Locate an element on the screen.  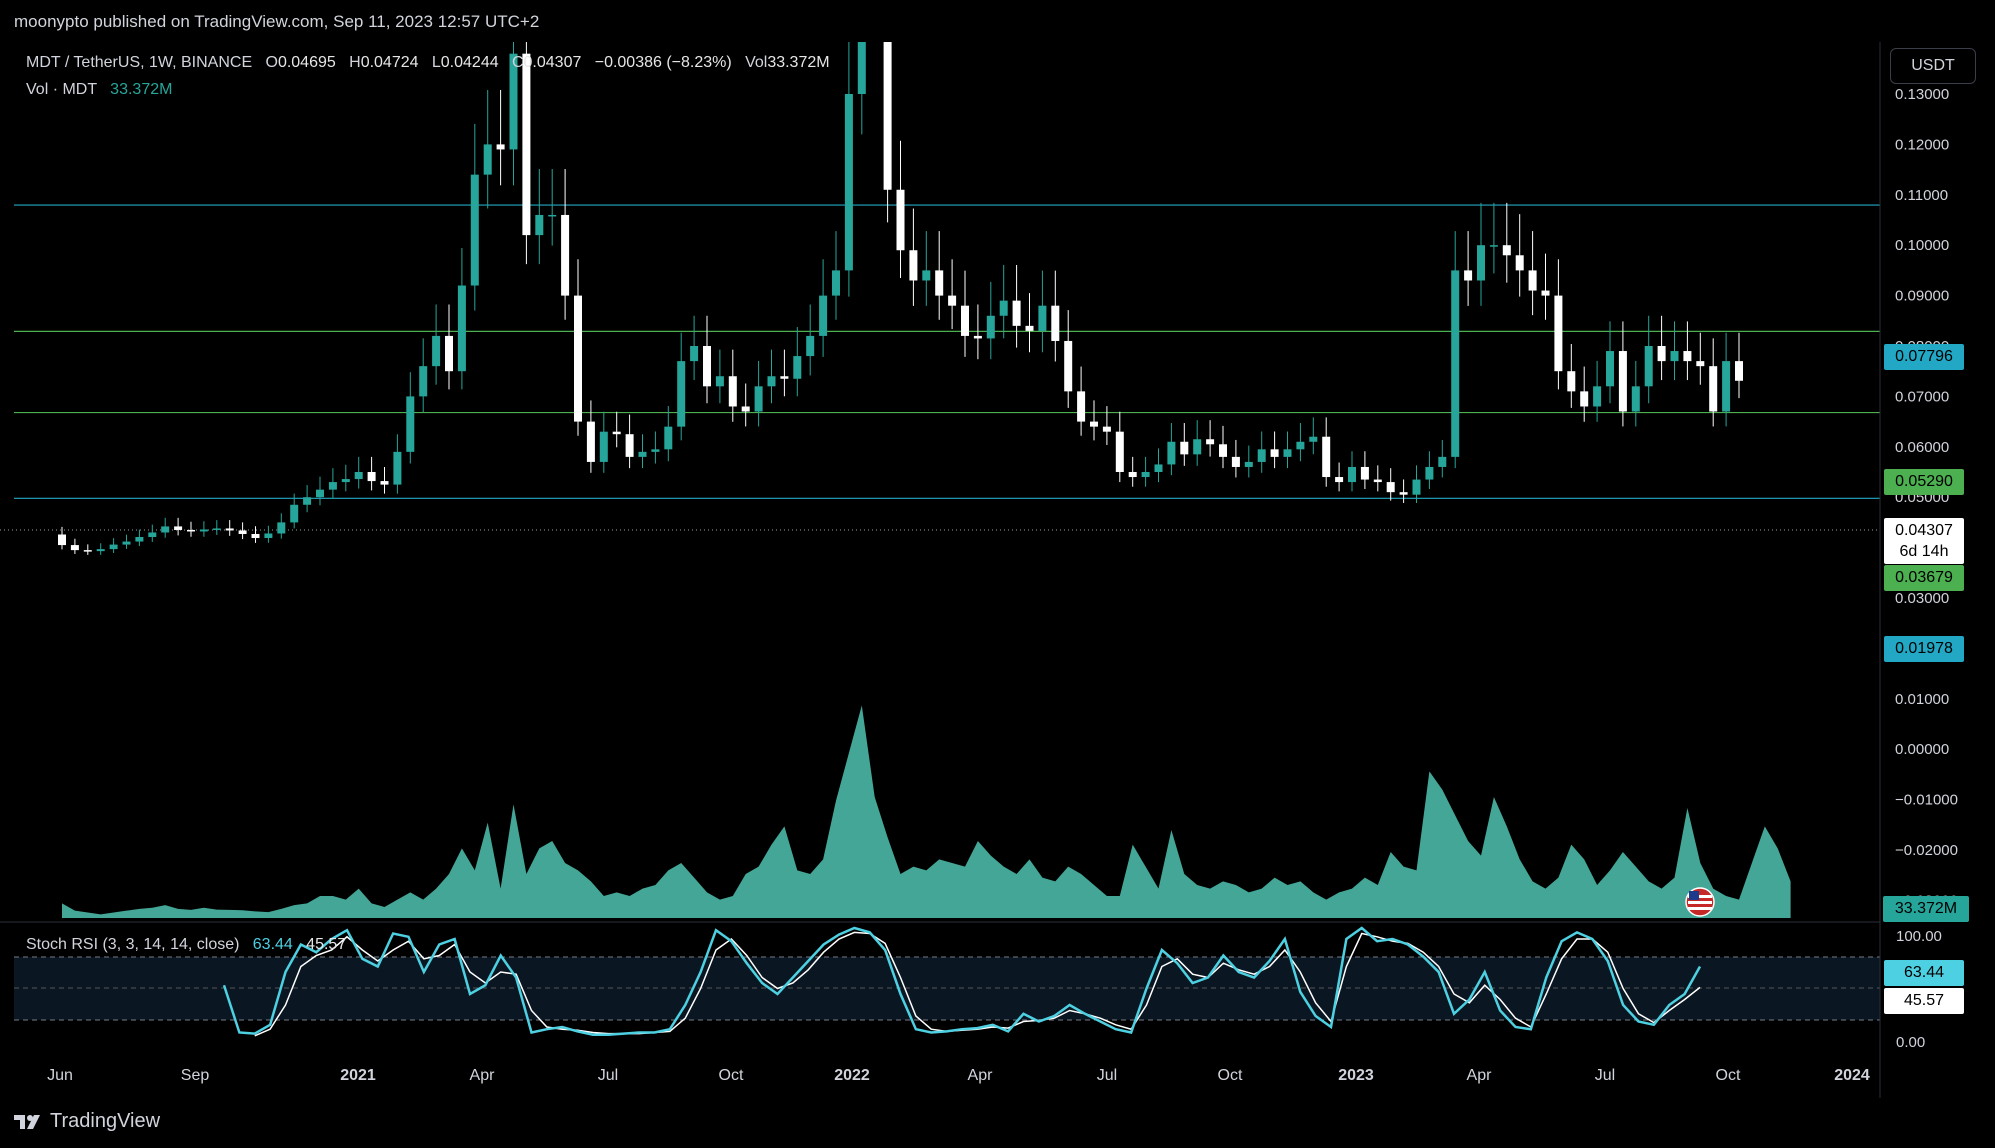
time-tick: 2024 is located at coordinates (1852, 1075).